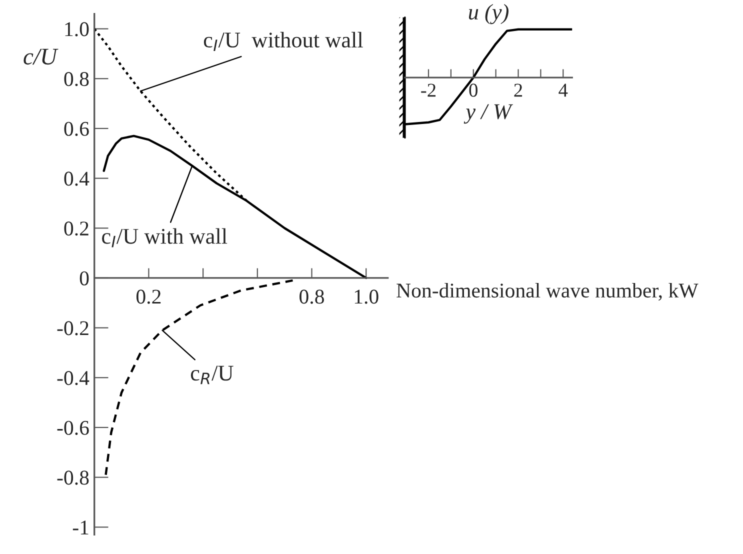  I want to click on y-tick-label: -0.6, so click(73, 427).